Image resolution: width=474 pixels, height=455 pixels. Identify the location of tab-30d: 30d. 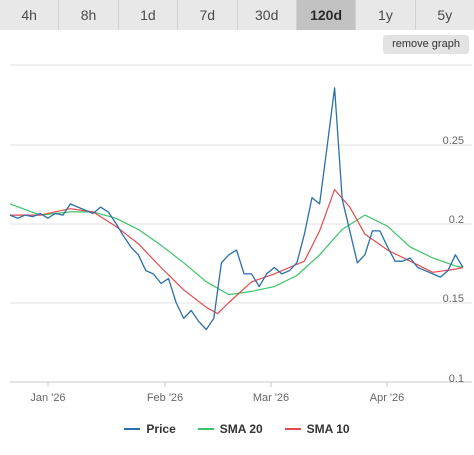
(267, 15).